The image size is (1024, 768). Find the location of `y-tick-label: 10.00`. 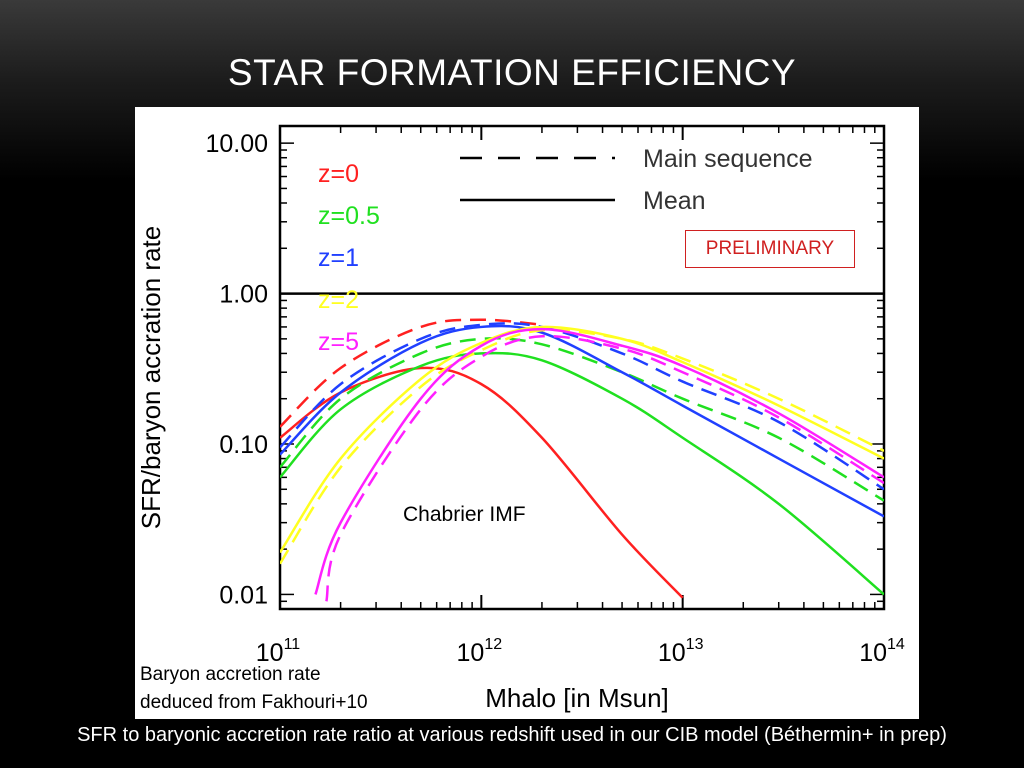

y-tick-label: 10.00 is located at coordinates (236, 144).